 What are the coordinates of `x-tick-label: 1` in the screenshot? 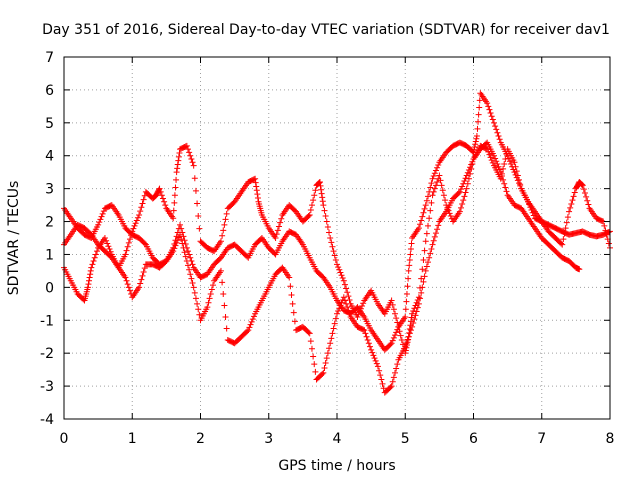 It's located at (132, 439).